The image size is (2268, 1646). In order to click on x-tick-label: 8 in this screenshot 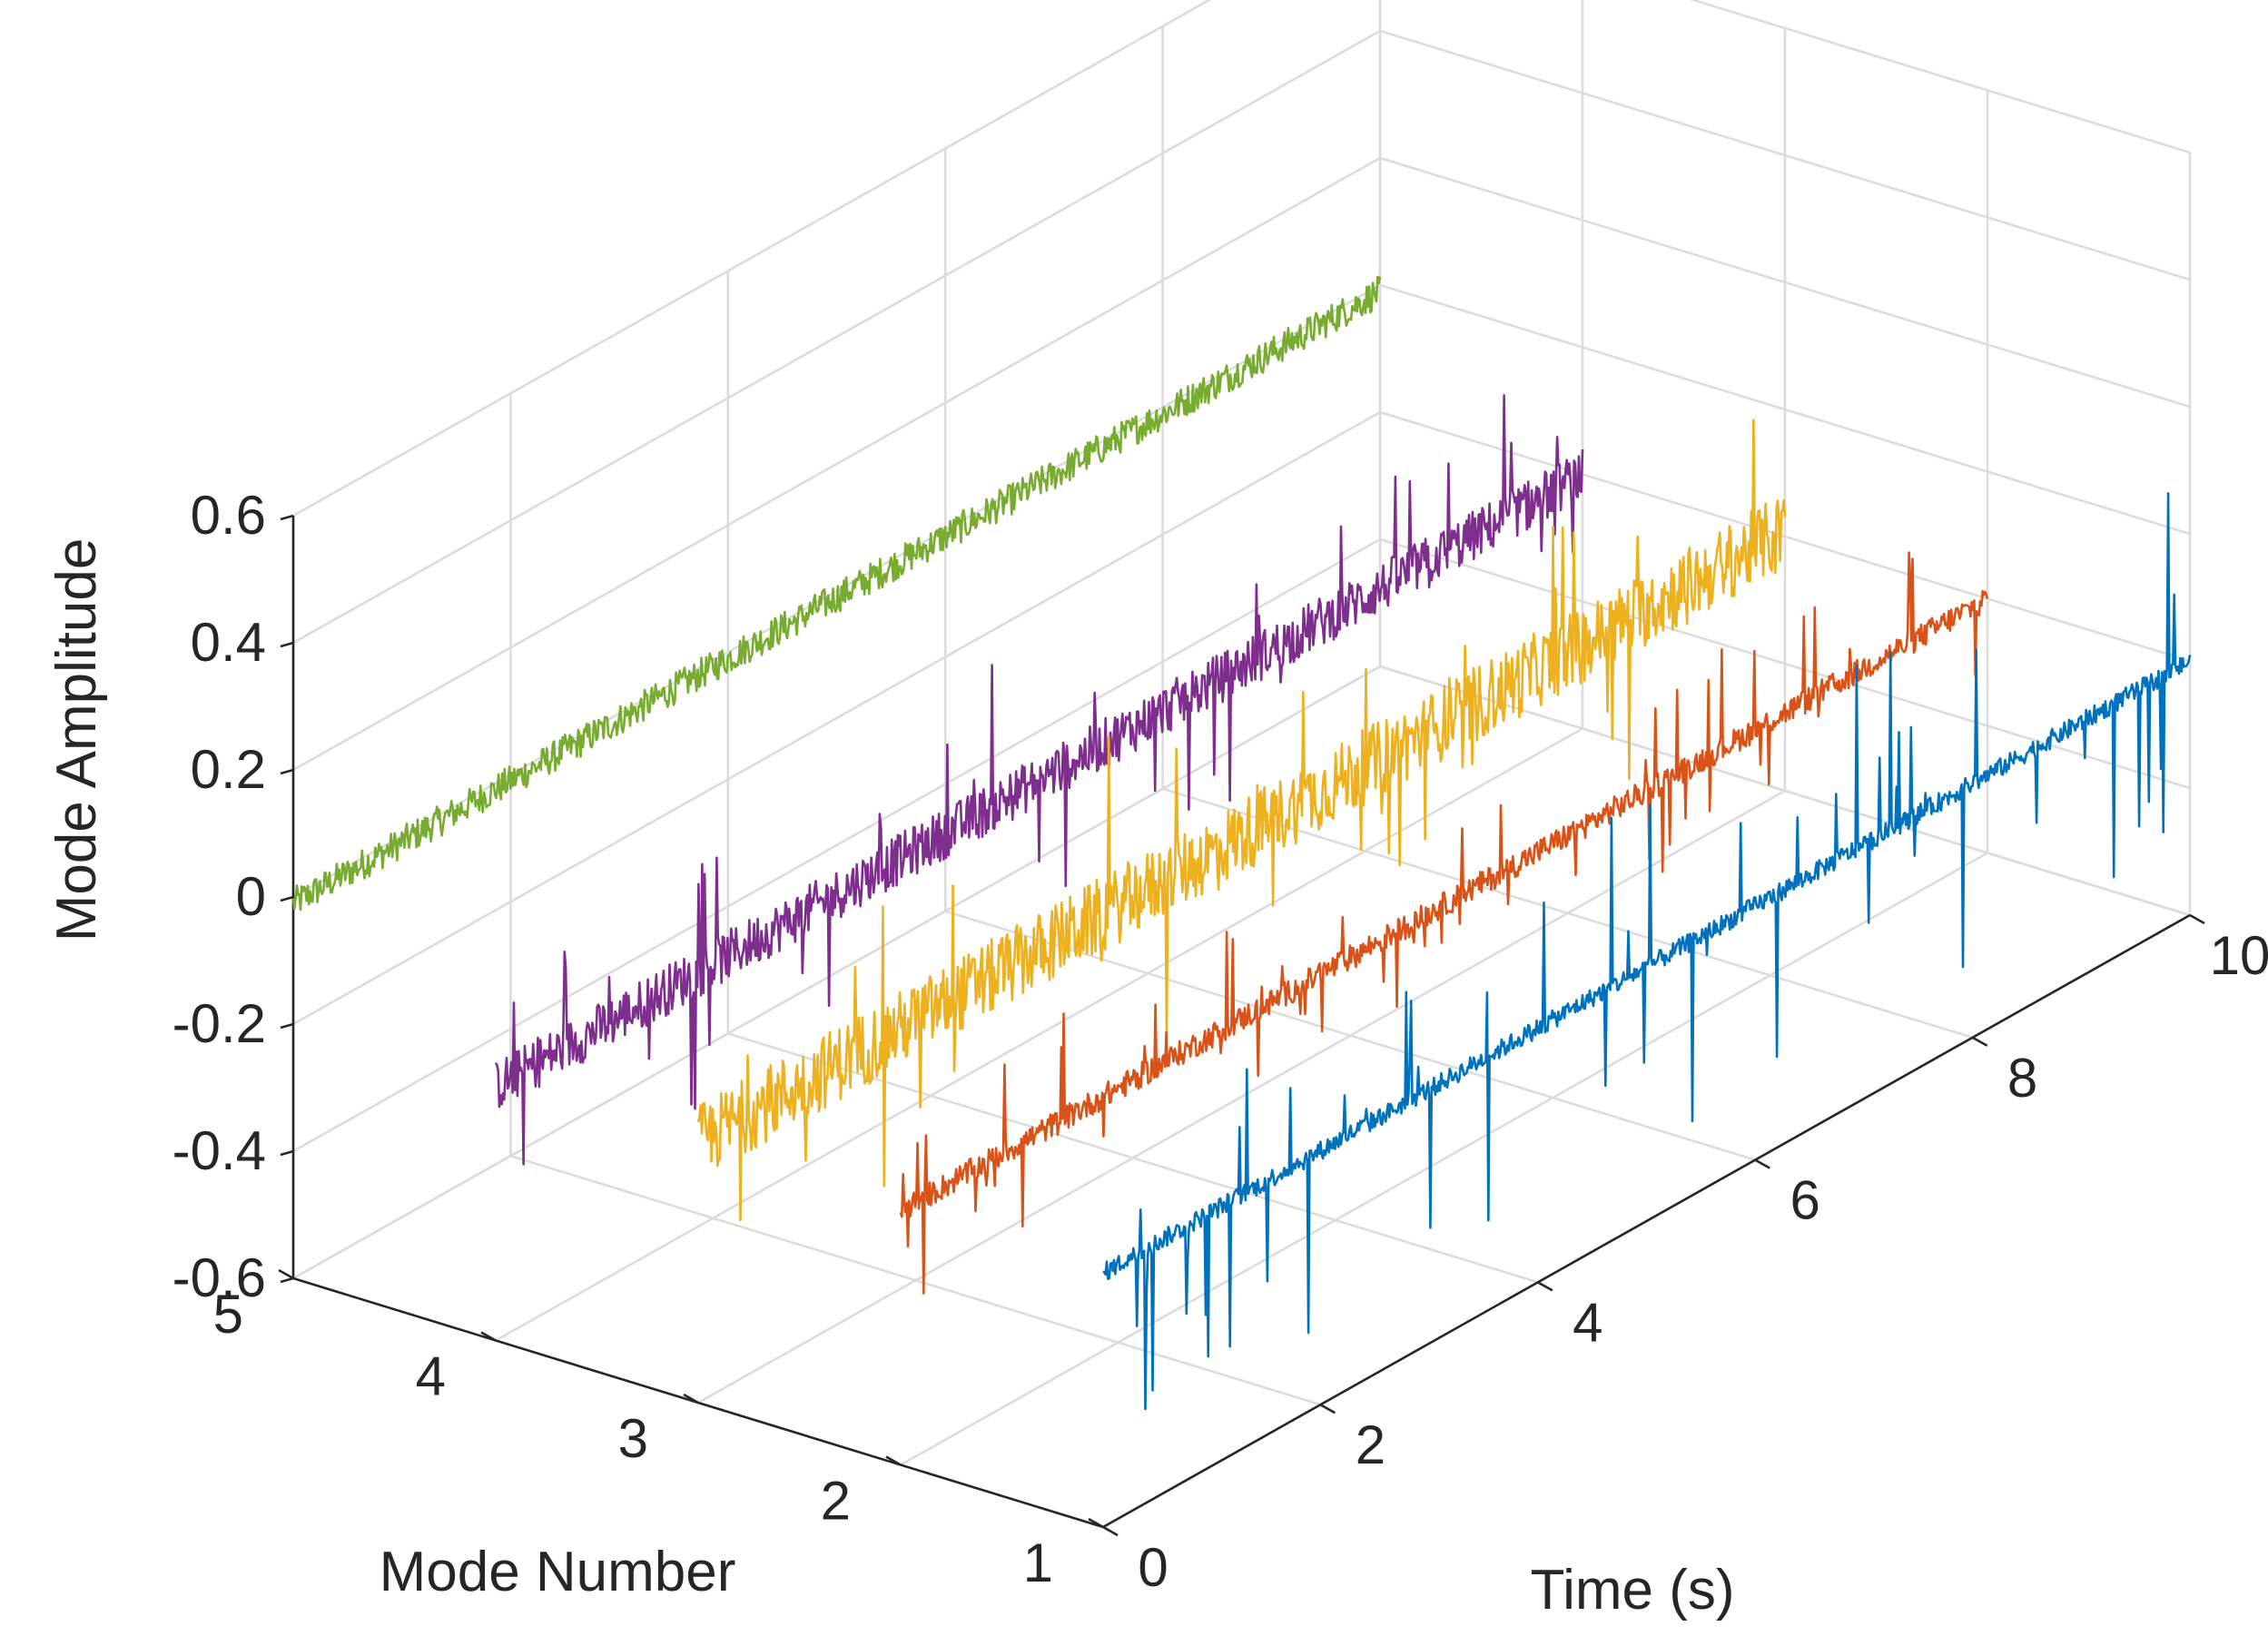, I will do `click(2022, 1078)`.